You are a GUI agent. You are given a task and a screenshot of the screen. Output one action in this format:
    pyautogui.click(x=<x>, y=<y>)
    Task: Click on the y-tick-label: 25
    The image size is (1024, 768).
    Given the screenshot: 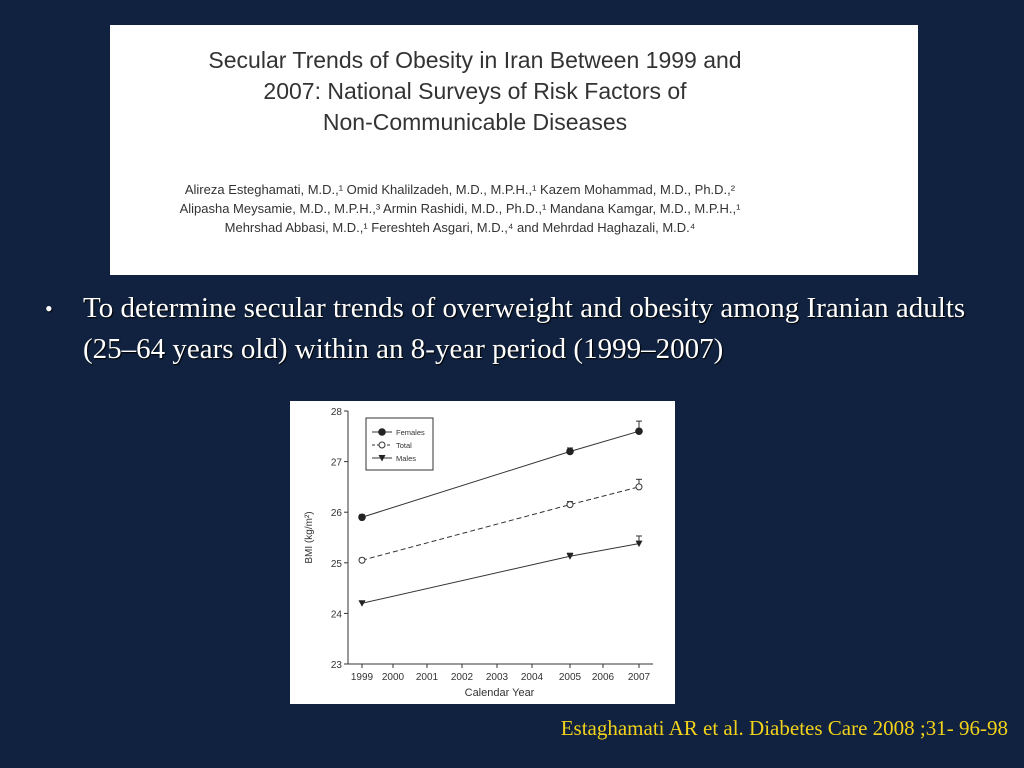 What is the action you would take?
    pyautogui.click(x=337, y=564)
    